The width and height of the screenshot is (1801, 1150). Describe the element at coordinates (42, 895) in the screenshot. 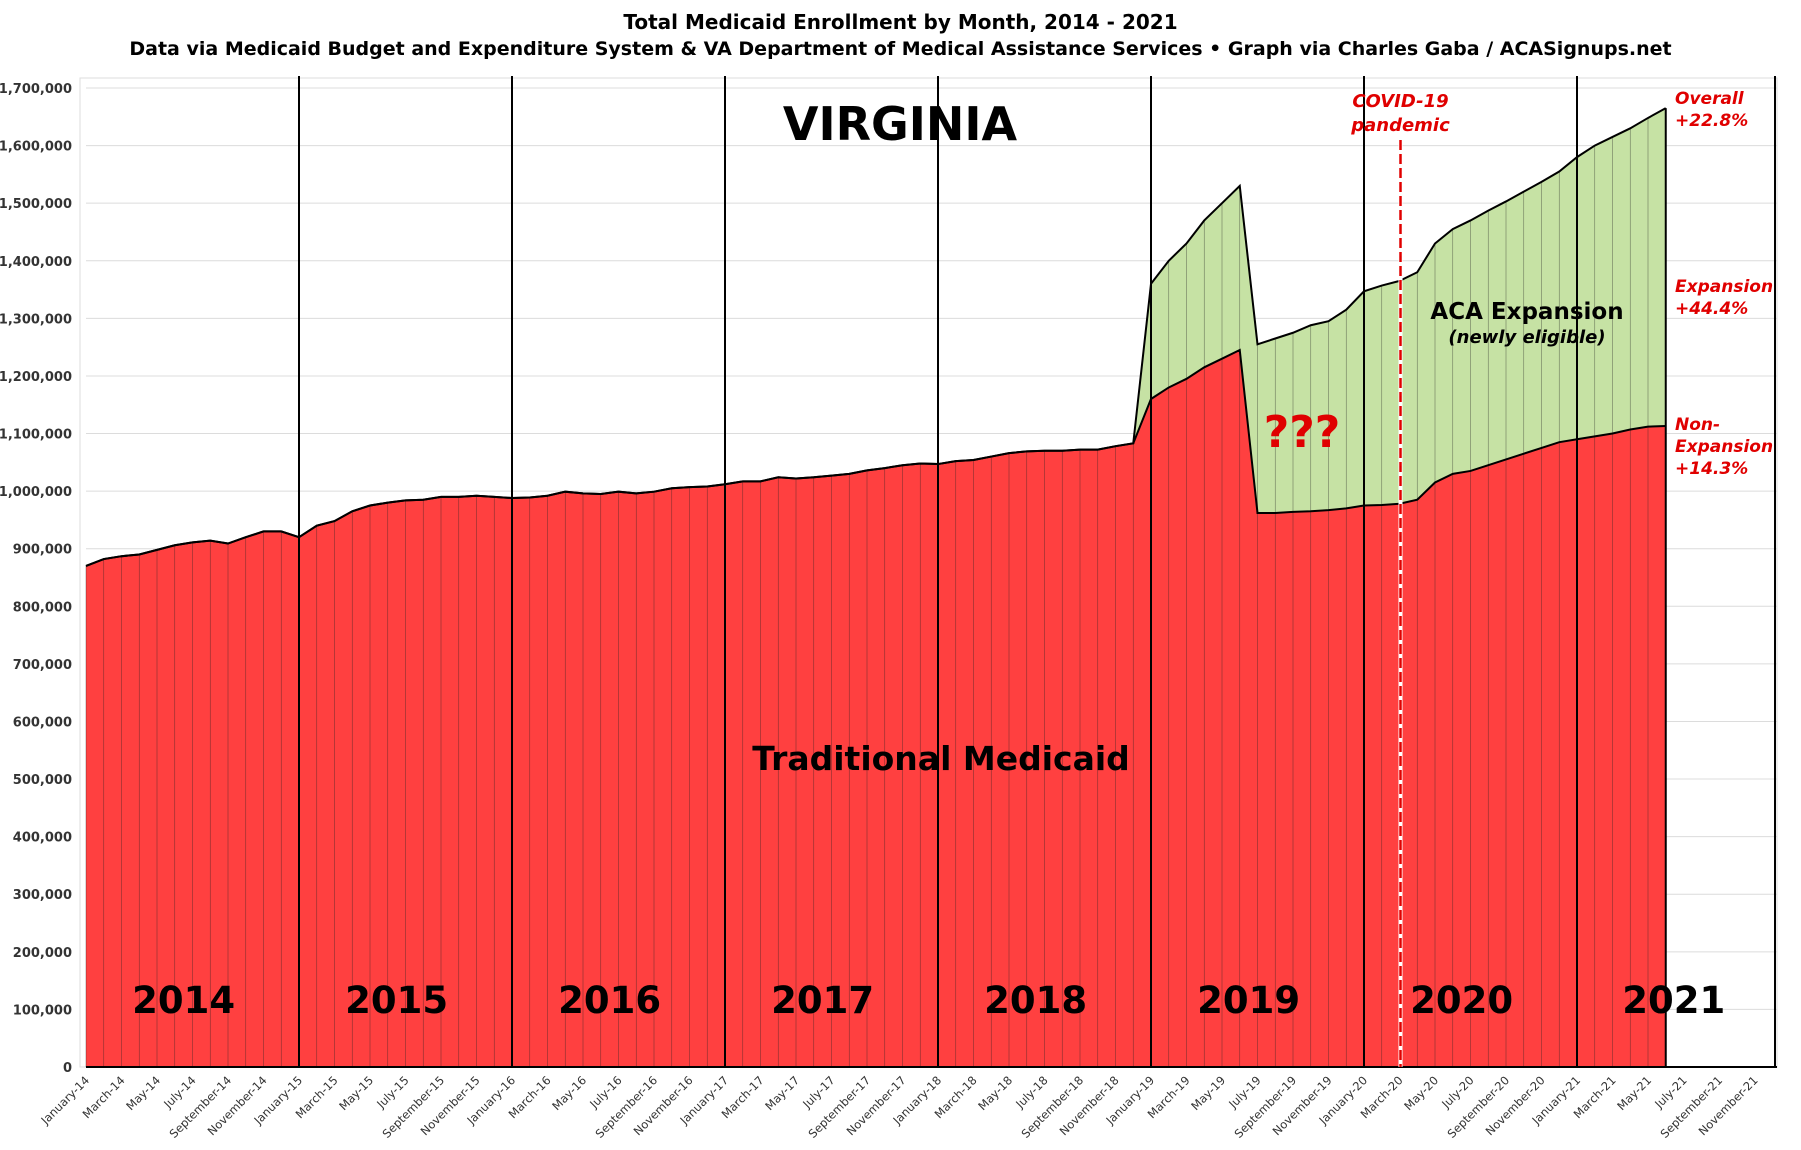

I see `y-tick-label: 300,000` at that location.